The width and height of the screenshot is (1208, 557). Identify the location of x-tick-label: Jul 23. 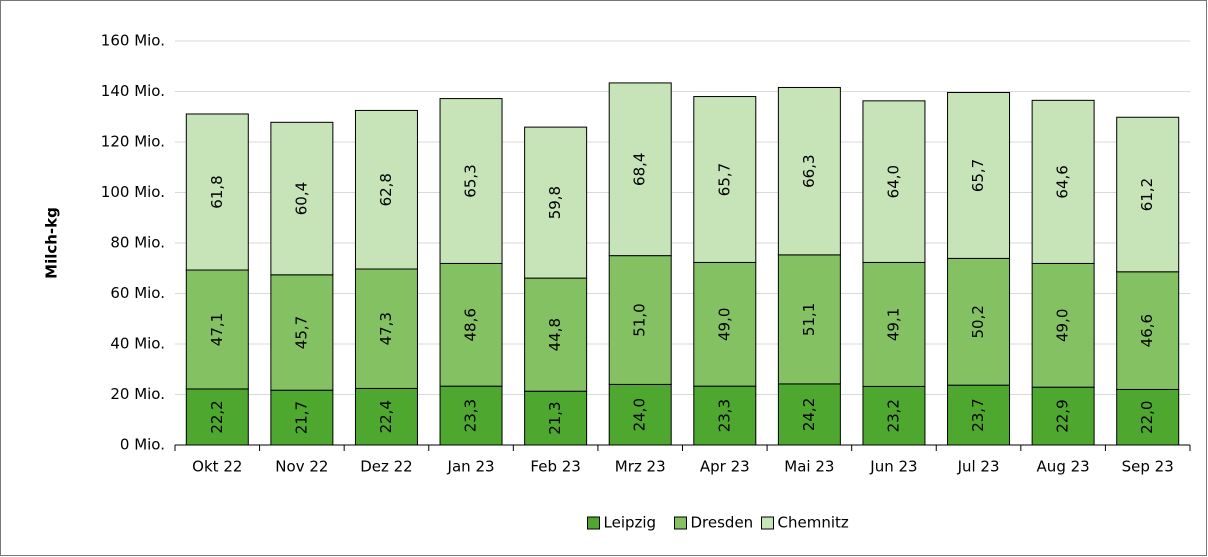
(978, 467).